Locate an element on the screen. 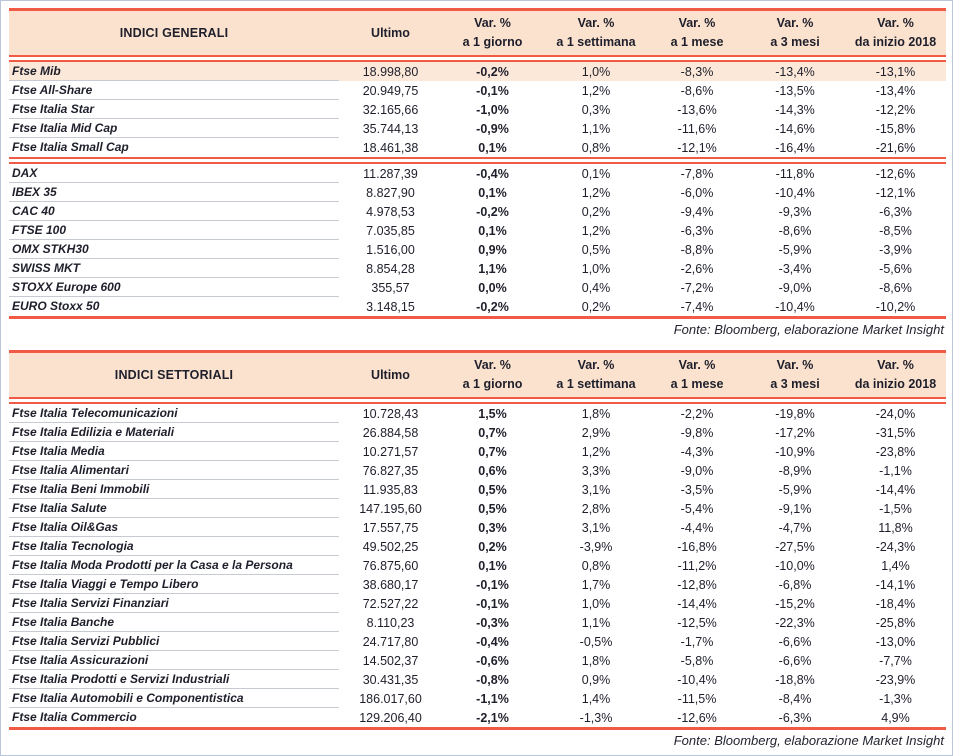 The image size is (953, 756). var-1-settimana-value: 0,1% is located at coordinates (596, 173).